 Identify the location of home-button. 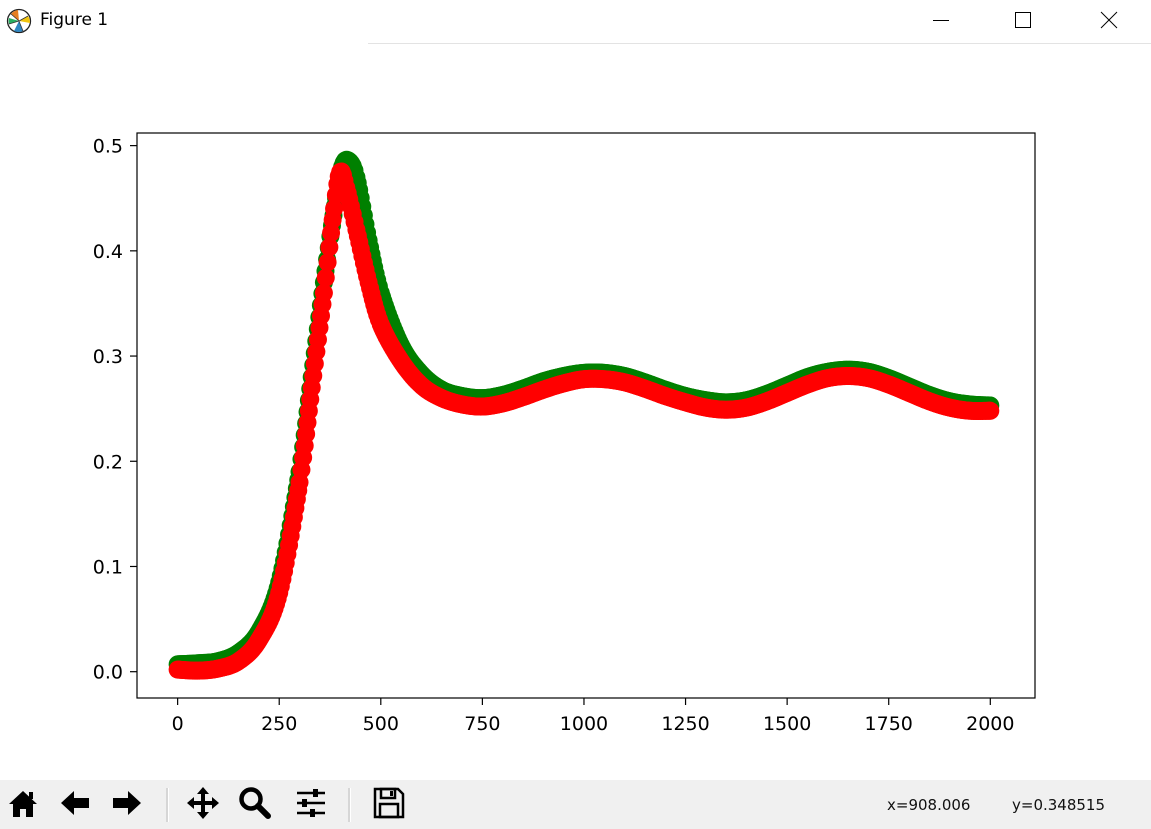
(23, 805).